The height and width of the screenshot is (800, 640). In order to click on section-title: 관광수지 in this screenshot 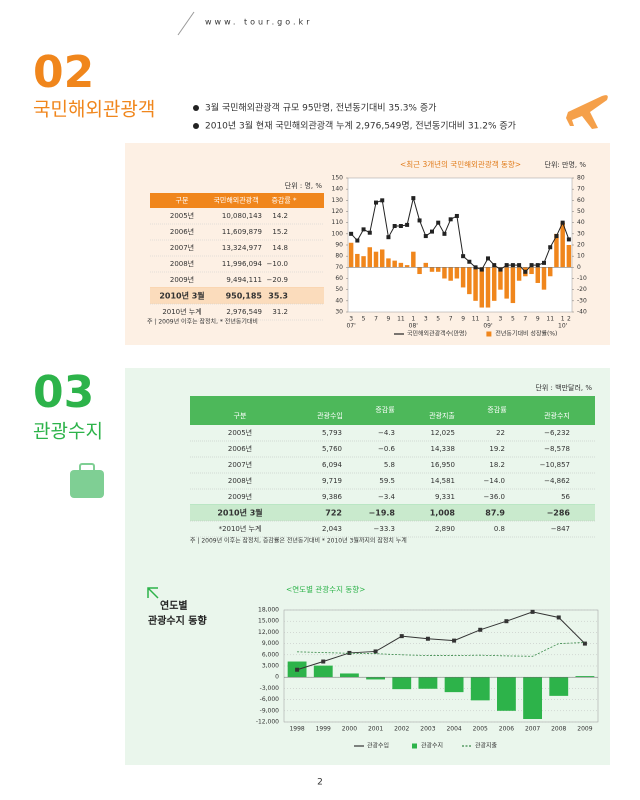, I will do `click(68, 432)`.